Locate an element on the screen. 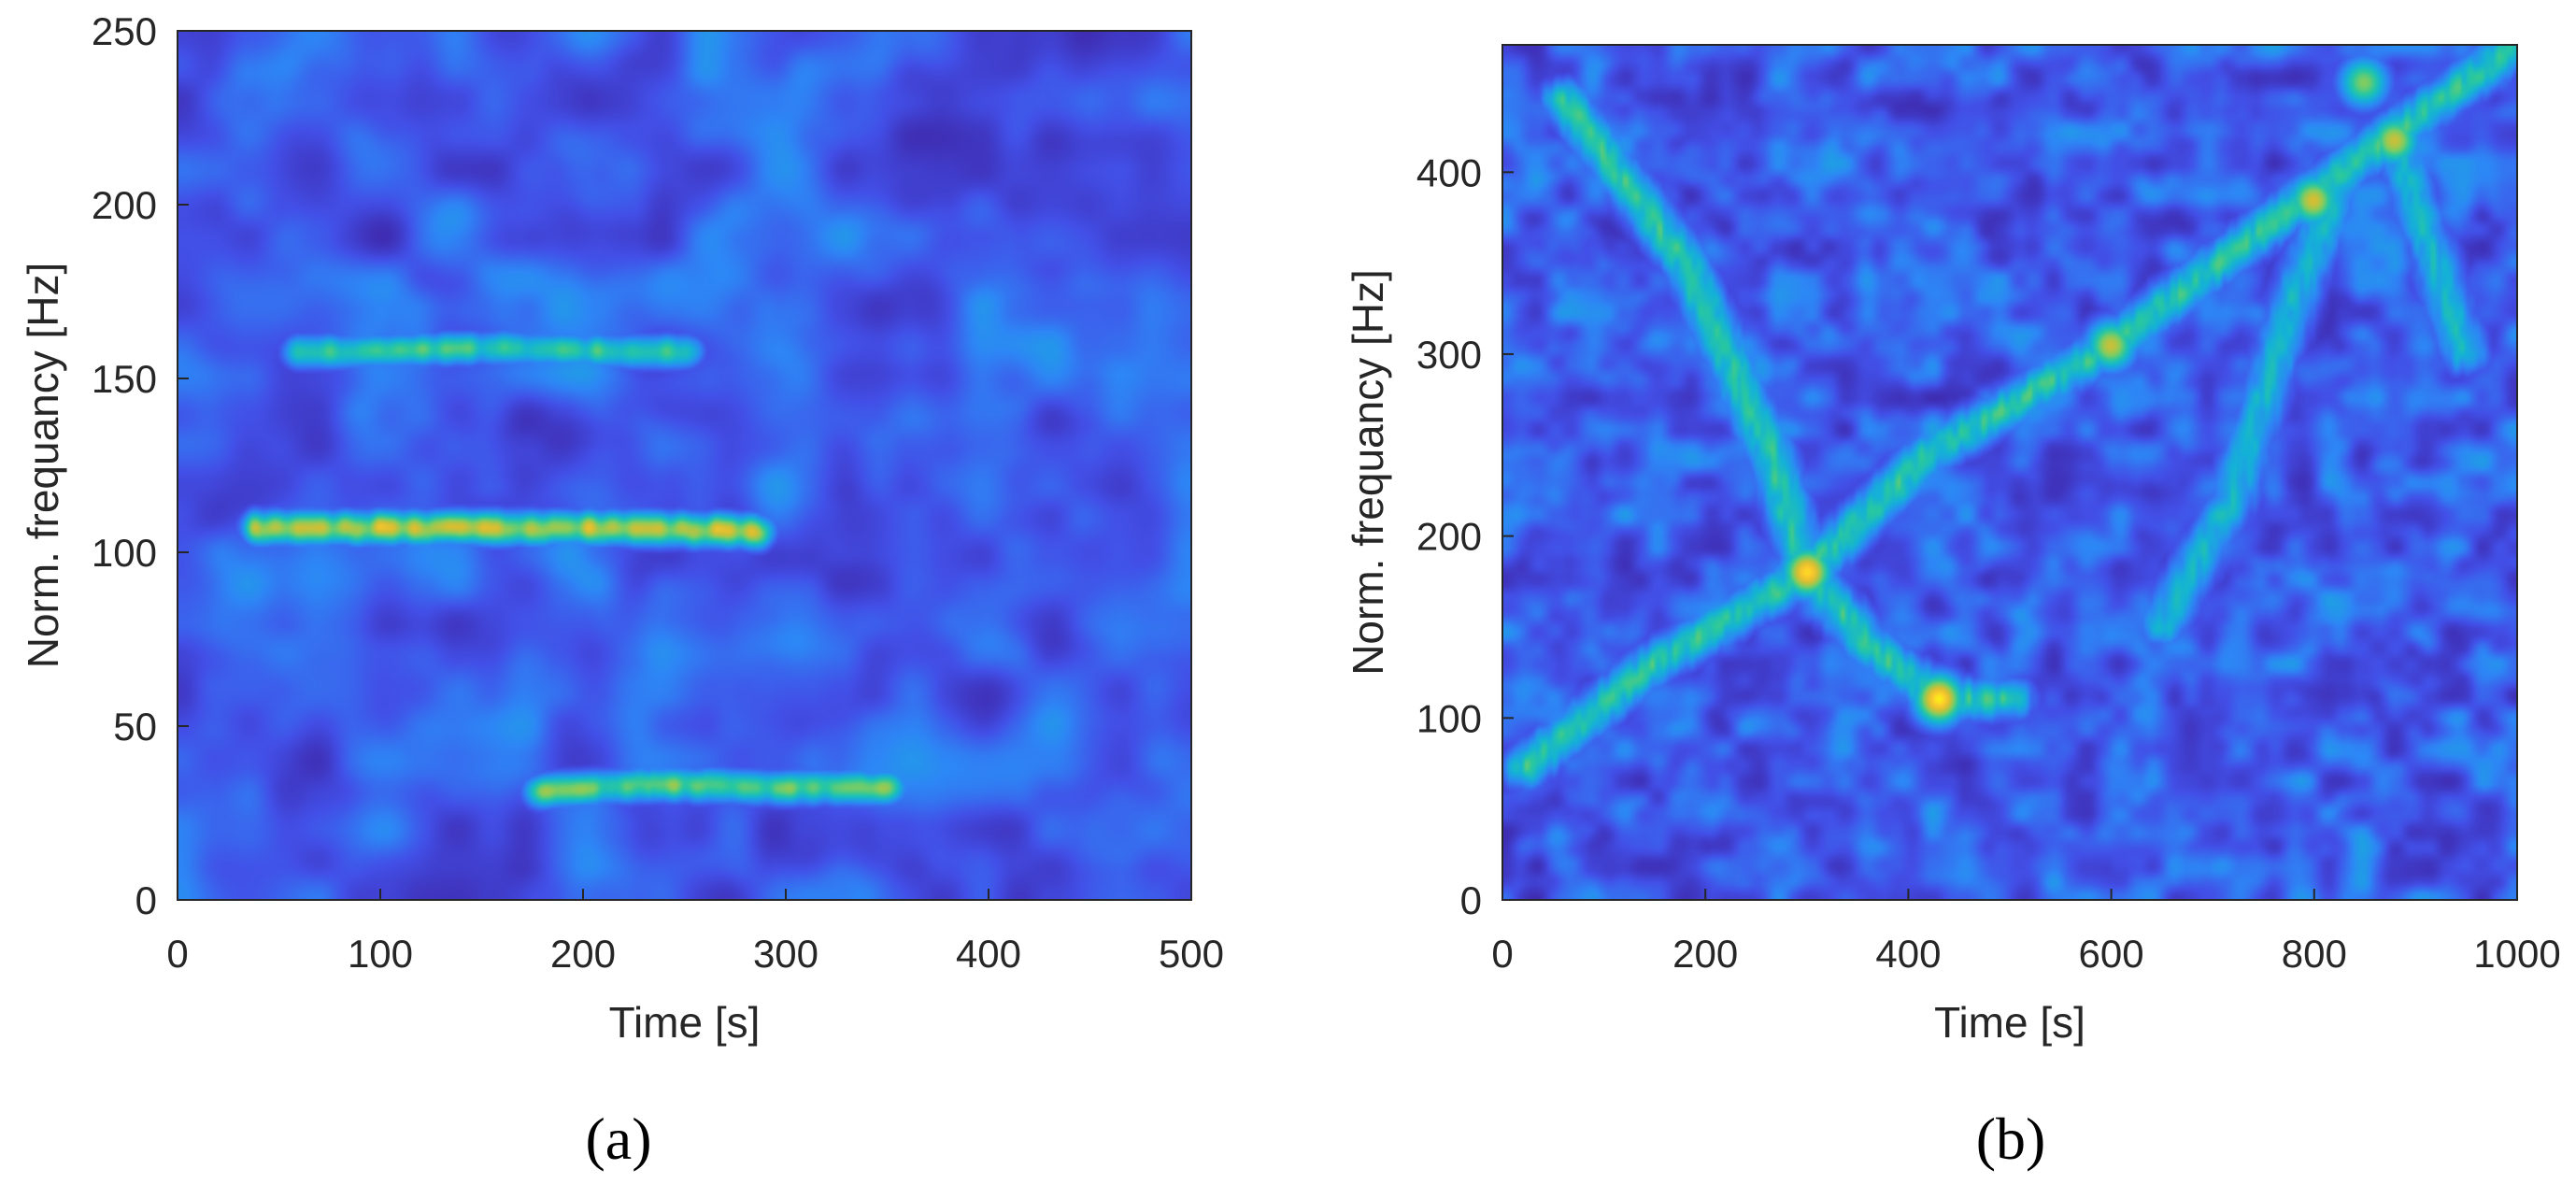 Image resolution: width=2576 pixels, height=1184 pixels. y-axis-label-a: Norm. frequancy [Hz] is located at coordinates (43, 466).